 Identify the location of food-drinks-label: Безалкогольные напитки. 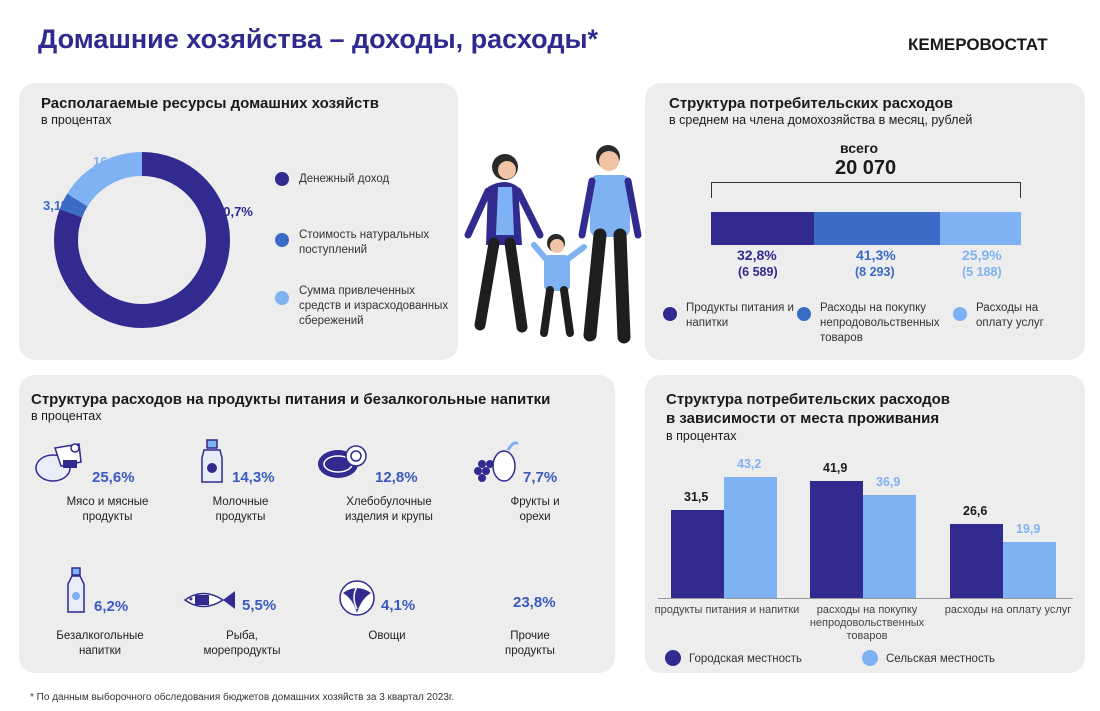
(100, 643).